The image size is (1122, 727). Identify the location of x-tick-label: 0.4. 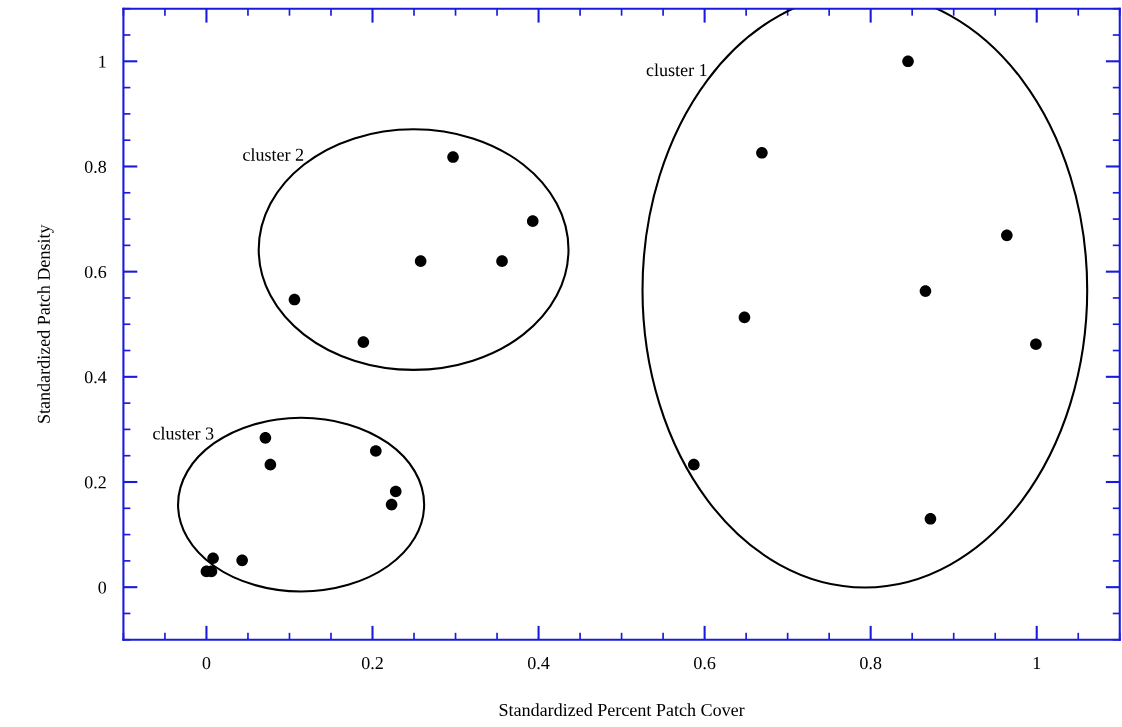
(538, 663).